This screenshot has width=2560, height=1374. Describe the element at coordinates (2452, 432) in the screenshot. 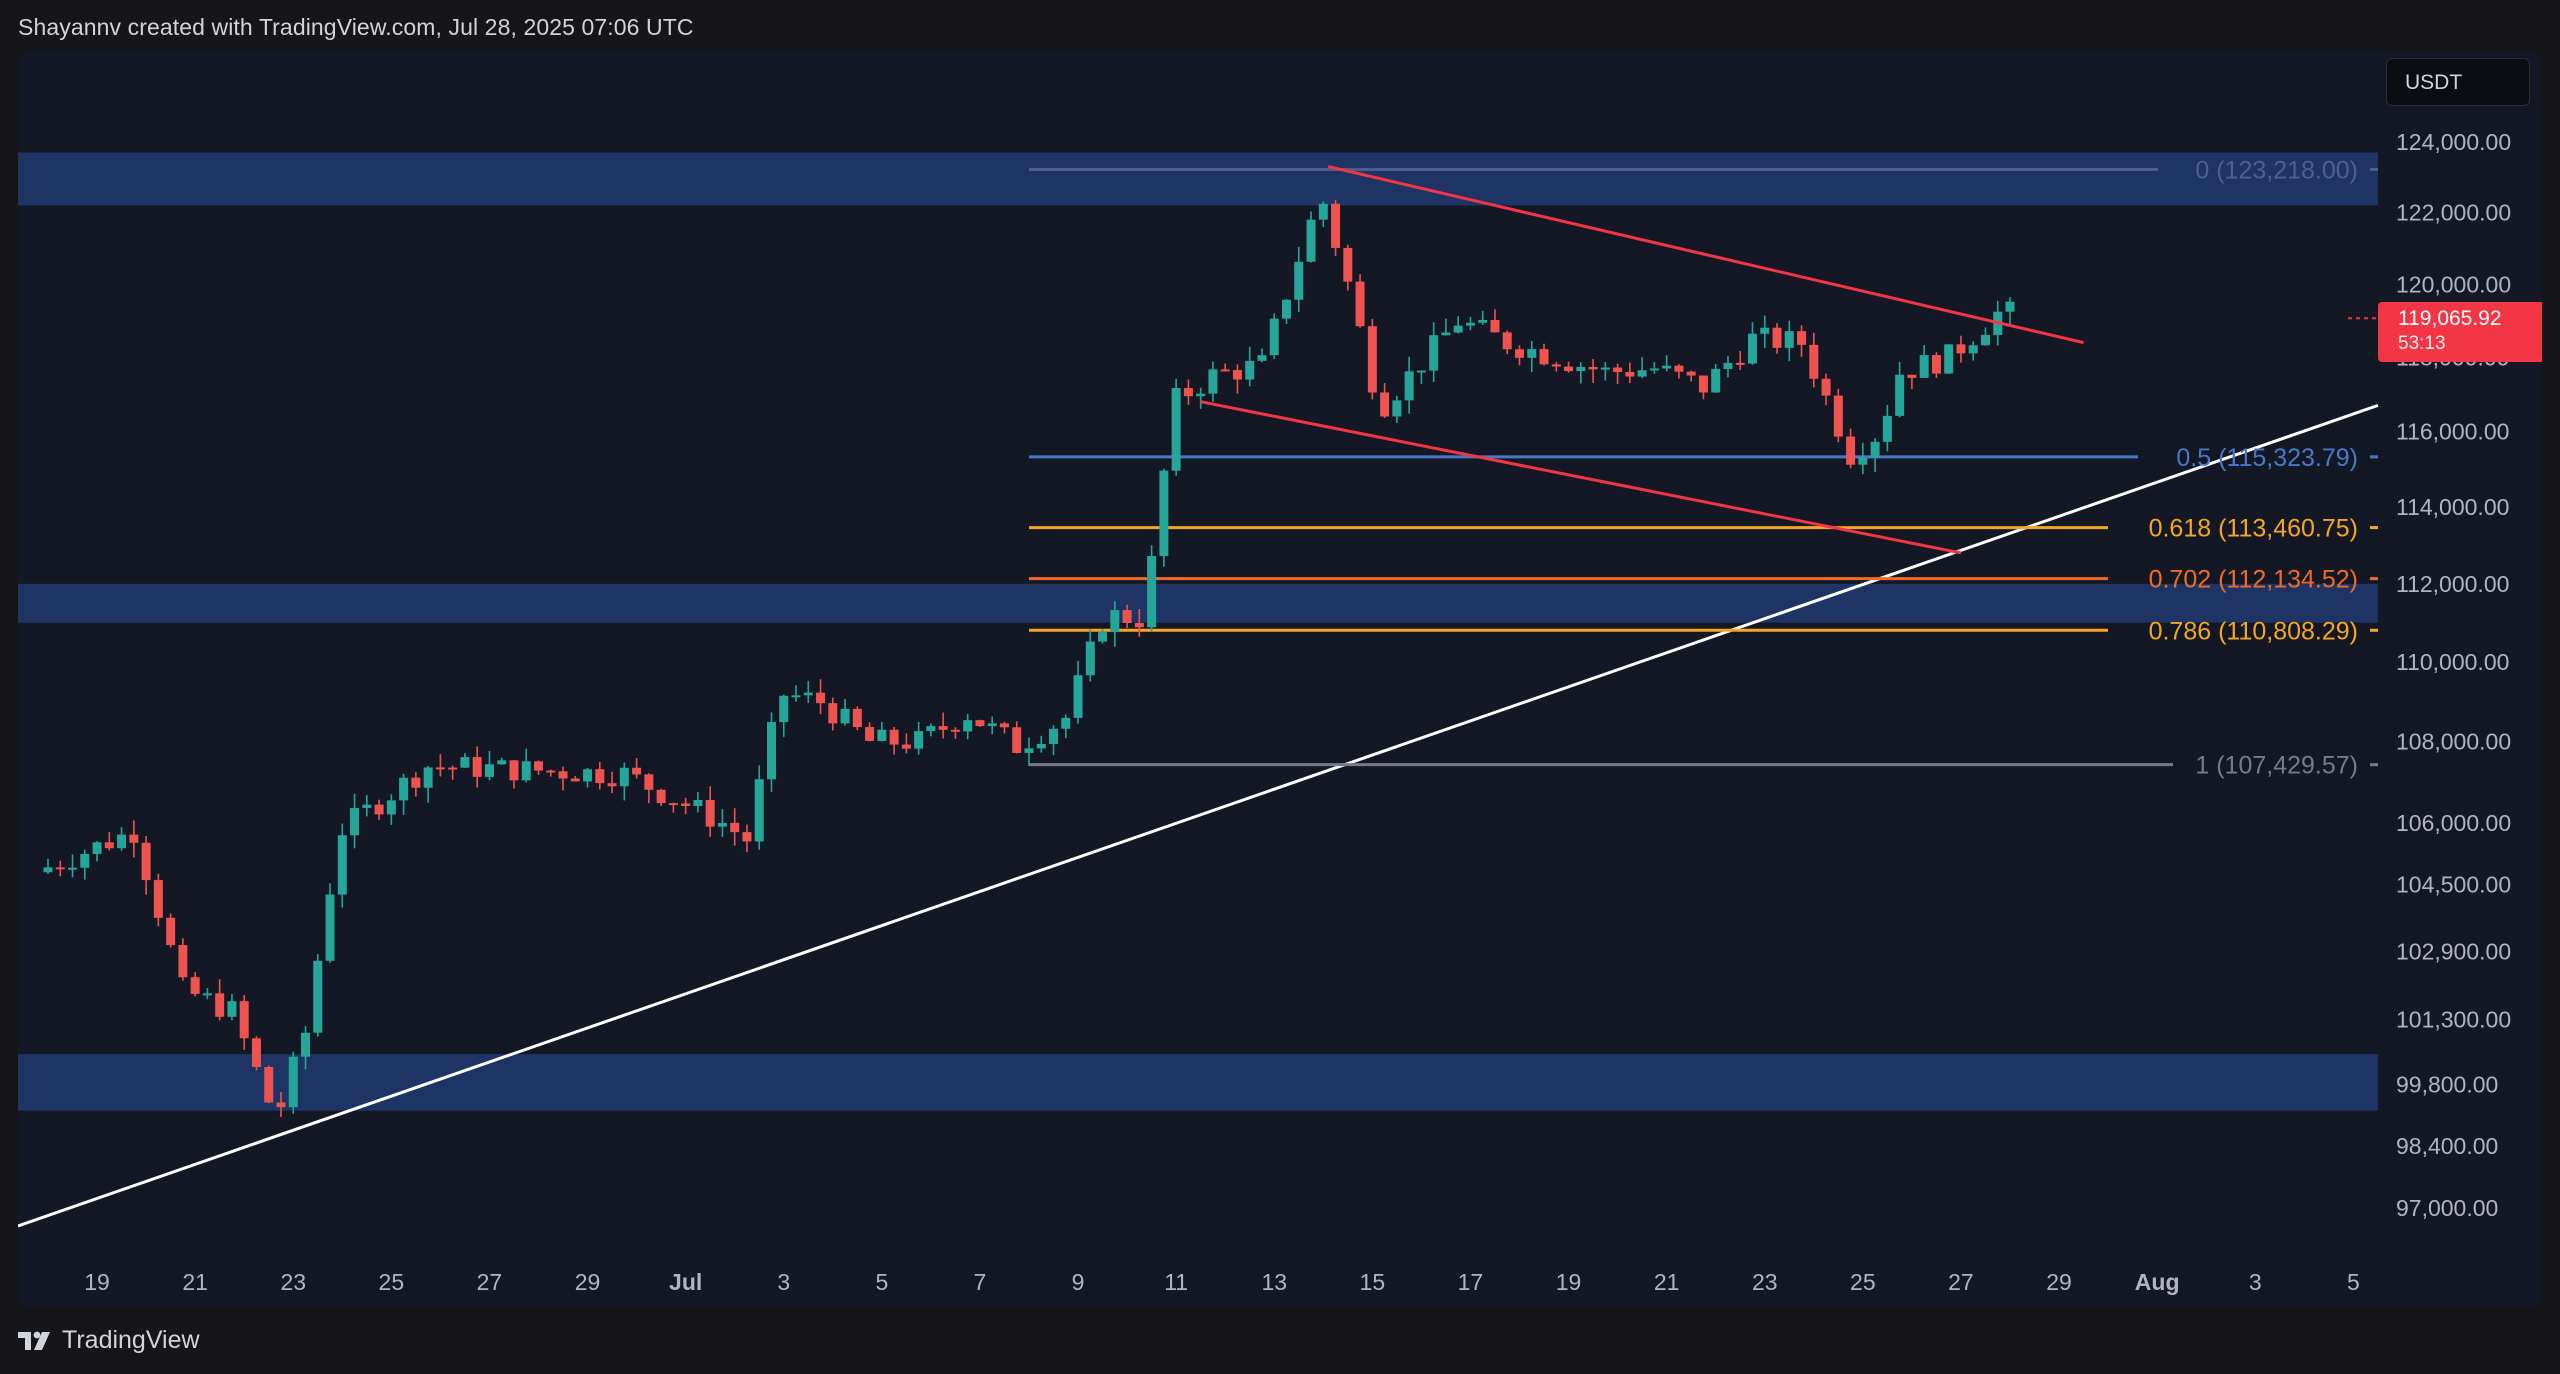

I see `price-tick-label: 116,000.00` at that location.